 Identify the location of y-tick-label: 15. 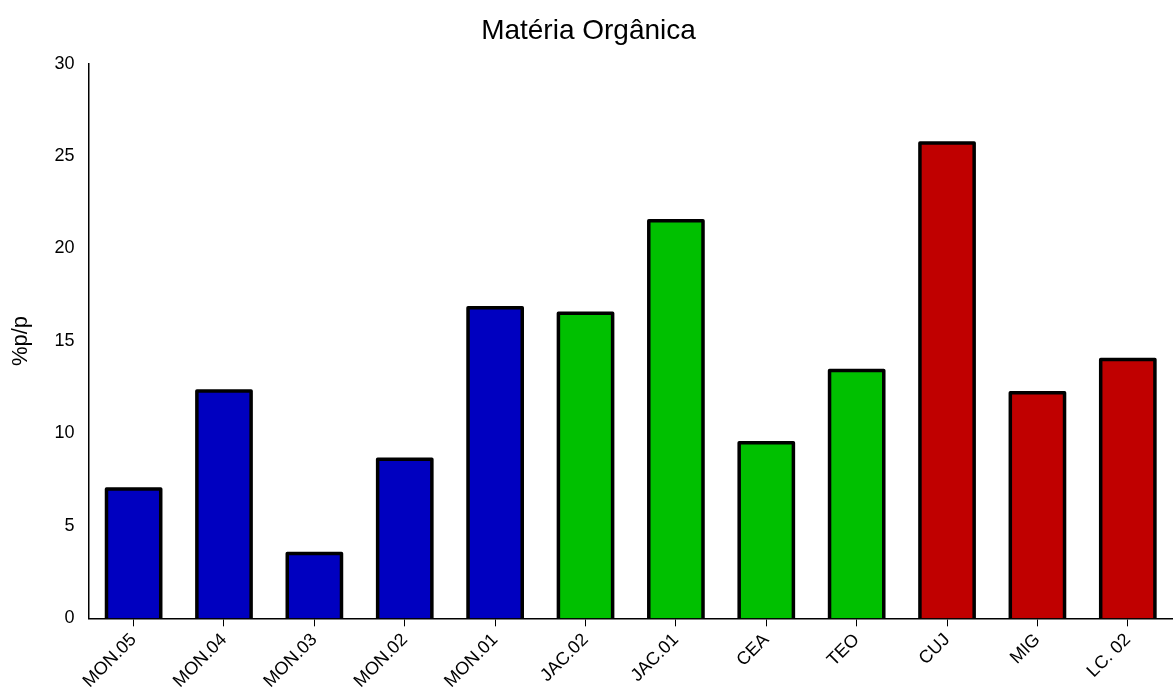
(64, 339).